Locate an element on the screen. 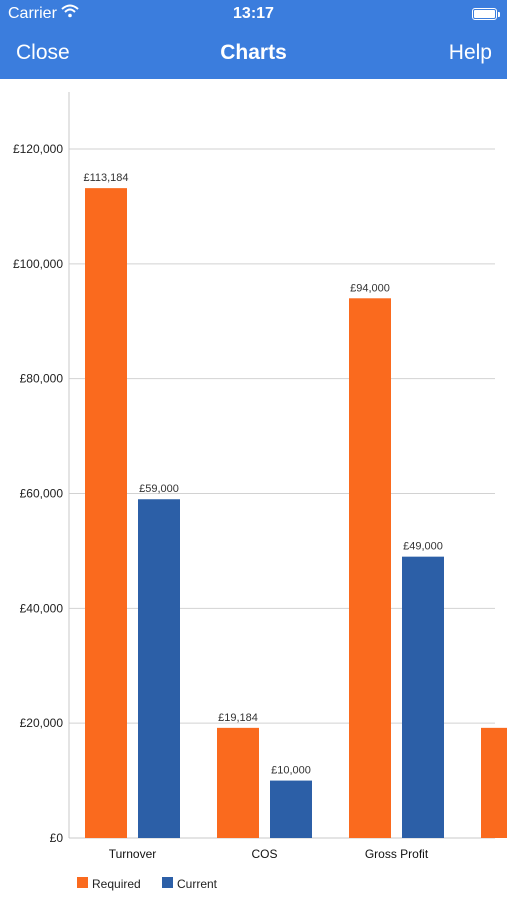 The height and width of the screenshot is (905, 507). y-tick-label: £20,000 is located at coordinates (42, 723).